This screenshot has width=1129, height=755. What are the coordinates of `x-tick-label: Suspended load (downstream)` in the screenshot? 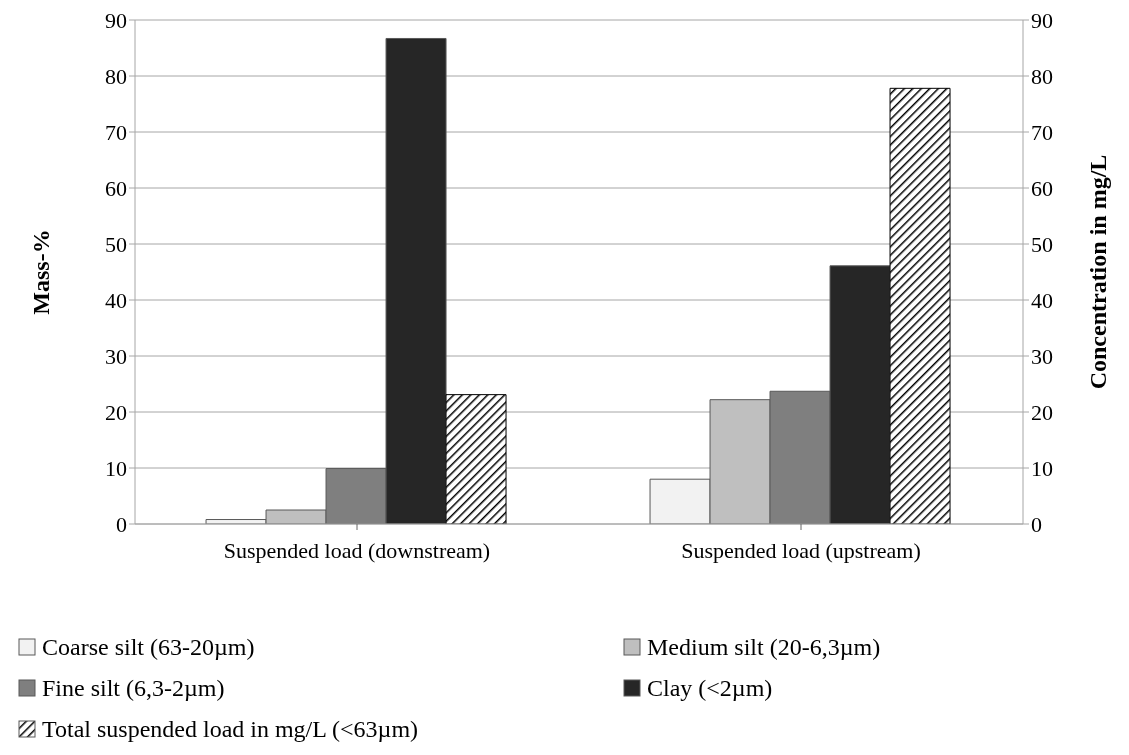 It's located at (357, 550).